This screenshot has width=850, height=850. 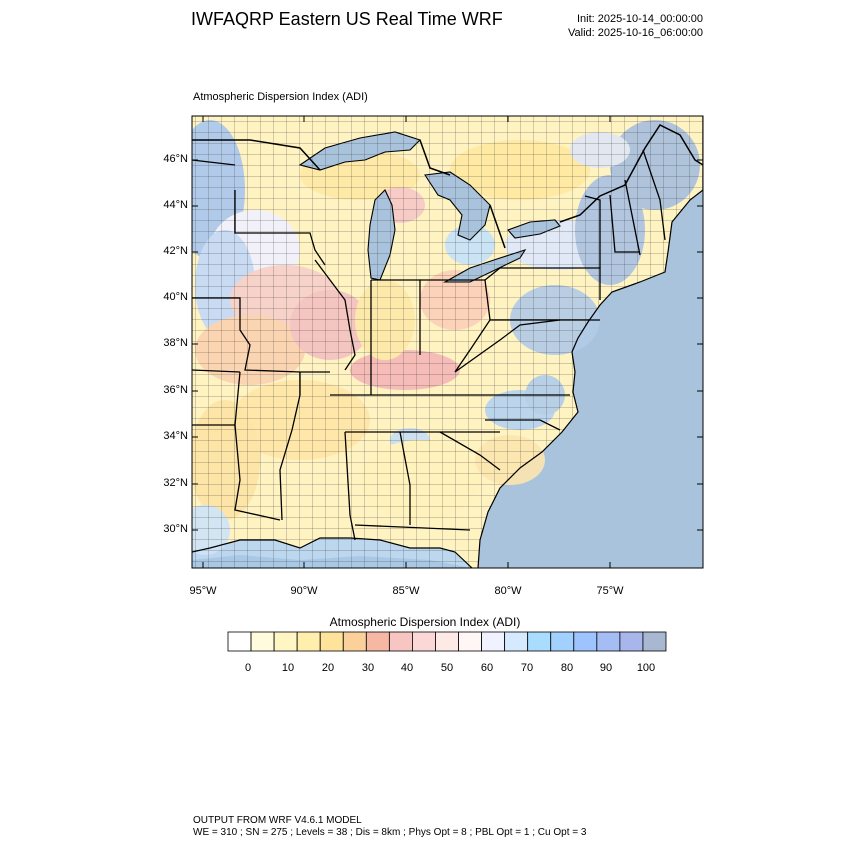 I want to click on lon-label: 75°W, so click(x=610, y=591).